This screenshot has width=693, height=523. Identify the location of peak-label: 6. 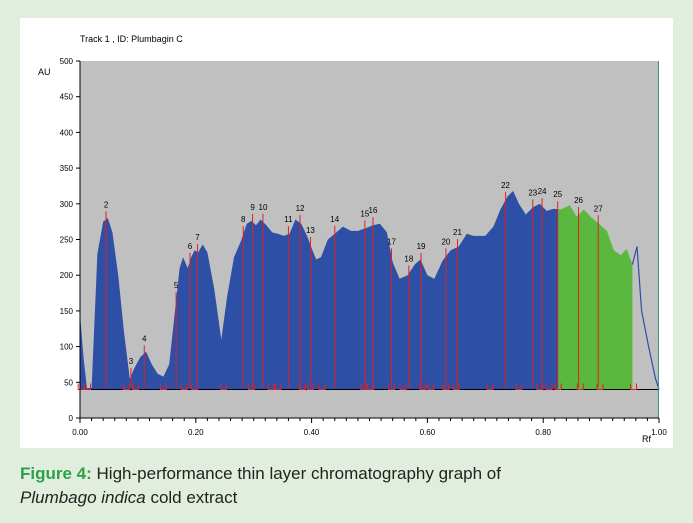
(190, 246).